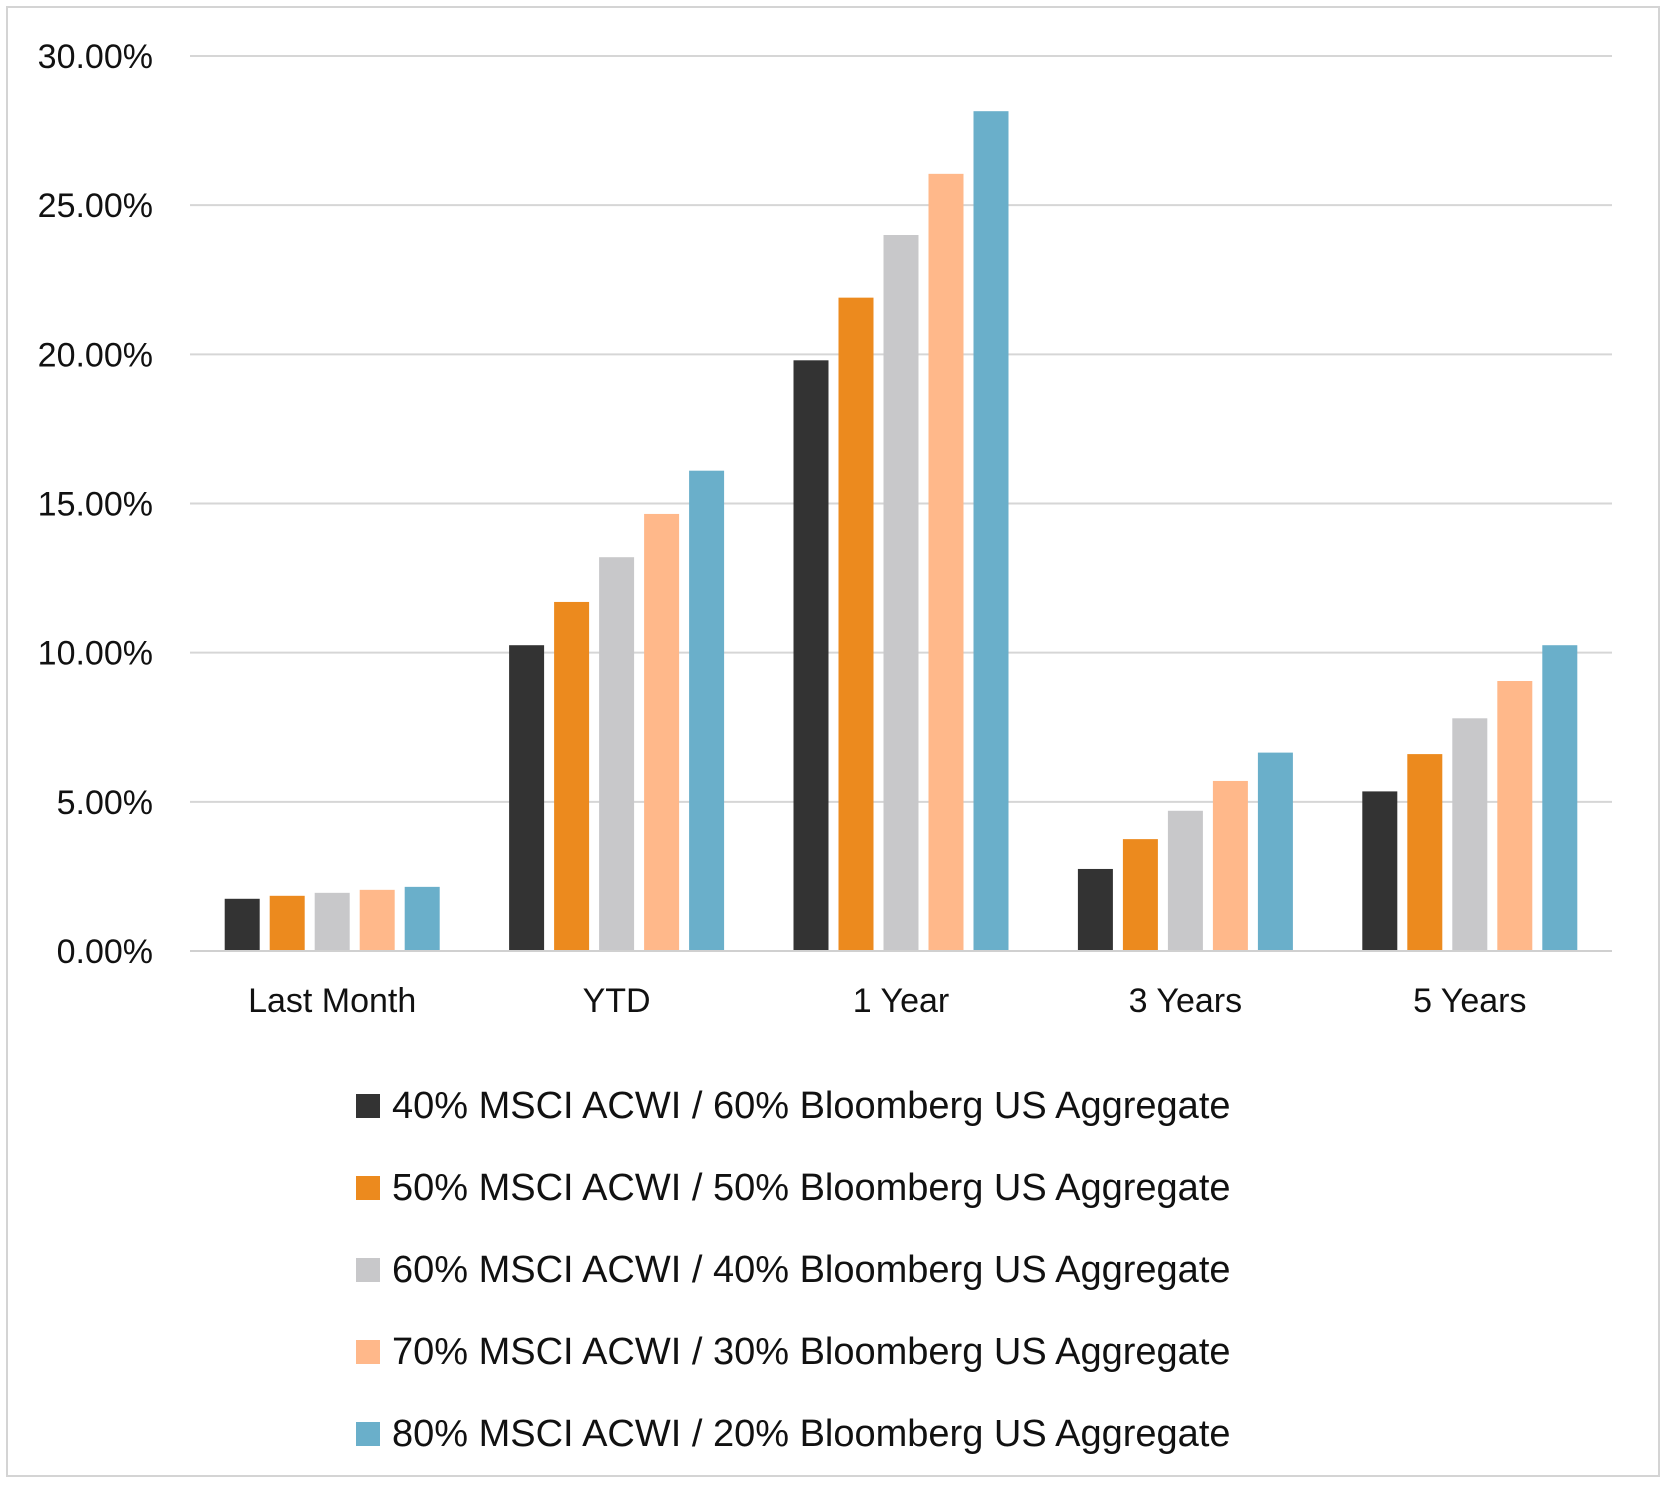  I want to click on y-tick-label: 5.00%, so click(105, 803).